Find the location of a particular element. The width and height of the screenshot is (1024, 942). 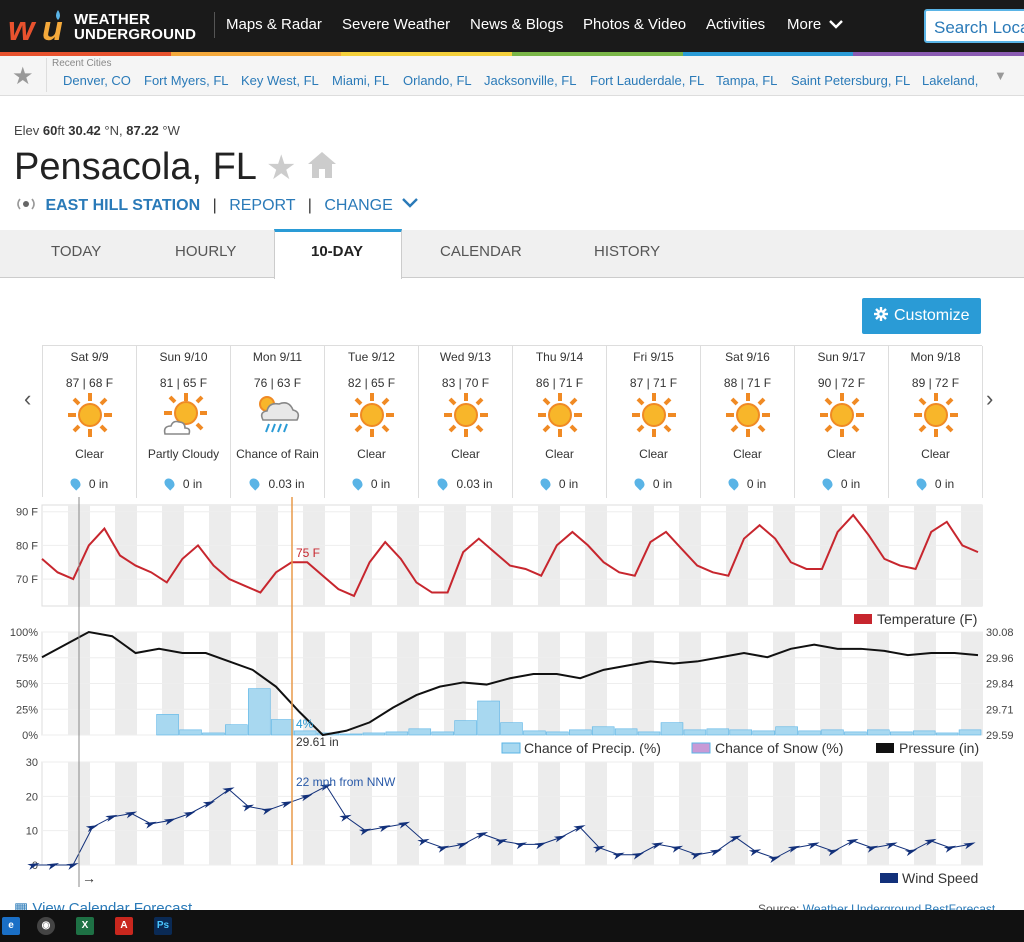

day-column-wed-9-13: Wed 9/13 83 | 70 F Clear 0.03 in is located at coordinates (466, 422).